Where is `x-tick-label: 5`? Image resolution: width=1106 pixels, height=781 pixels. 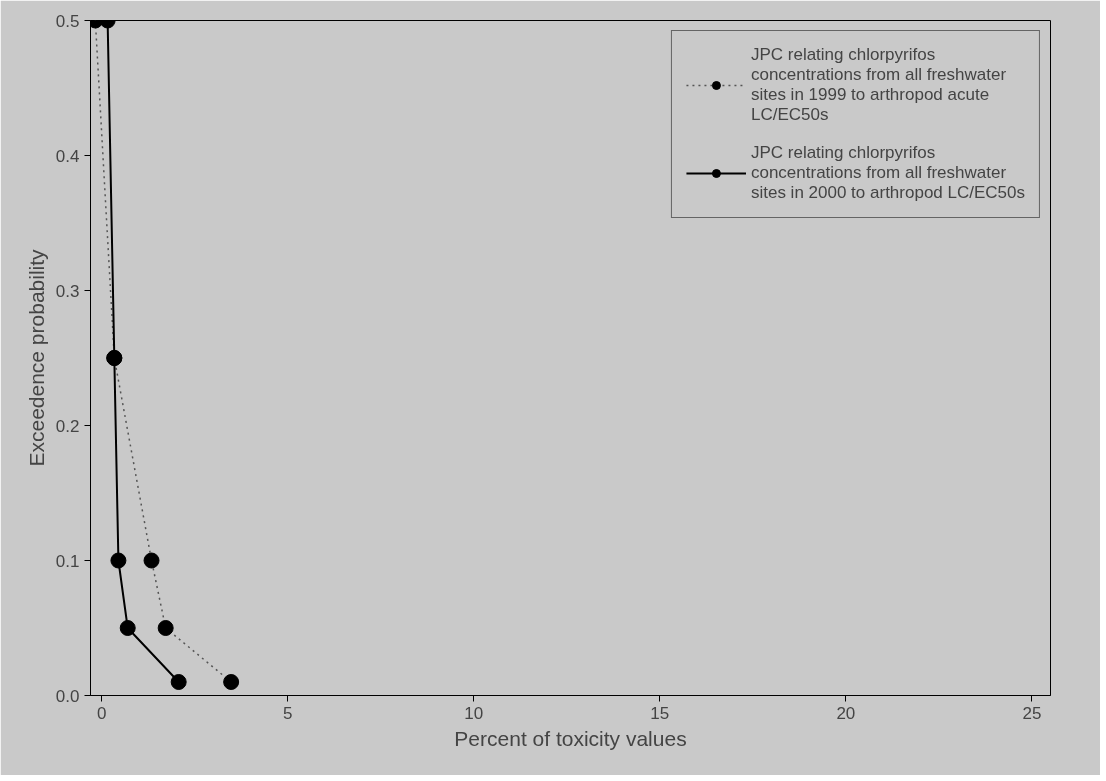
x-tick-label: 5 is located at coordinates (287, 713).